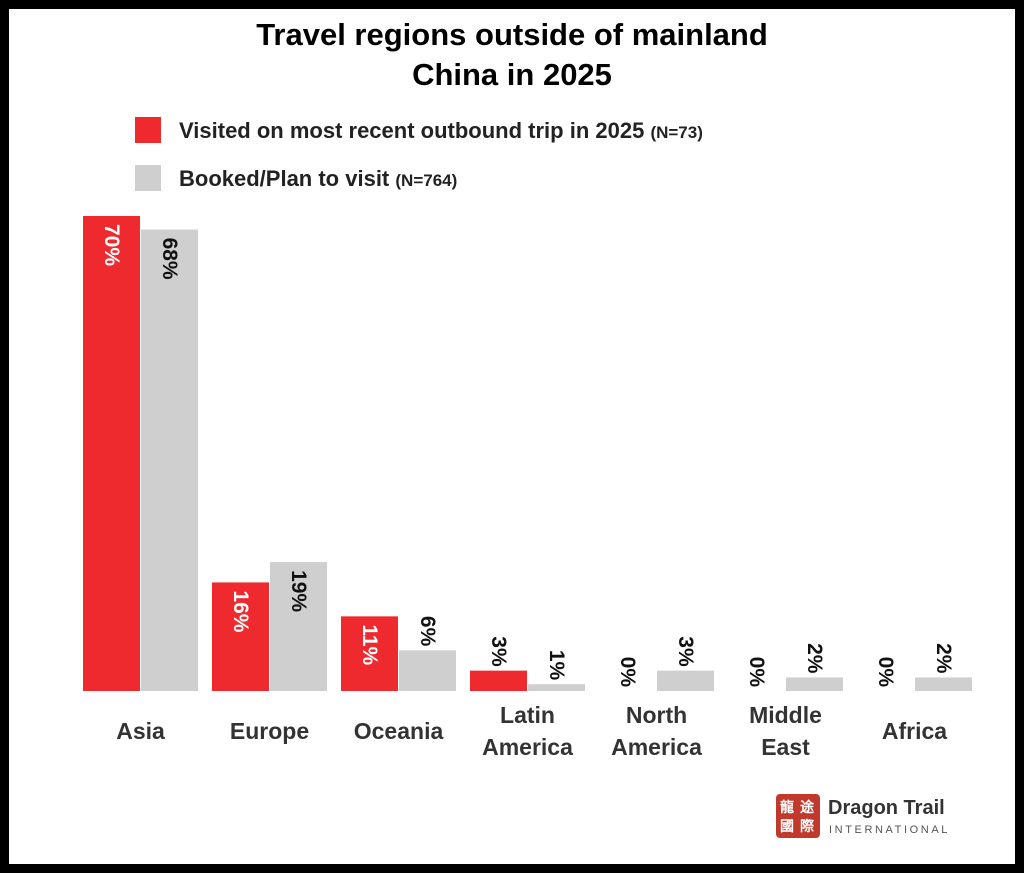  I want to click on bar-value-label: 6%, so click(427, 631).